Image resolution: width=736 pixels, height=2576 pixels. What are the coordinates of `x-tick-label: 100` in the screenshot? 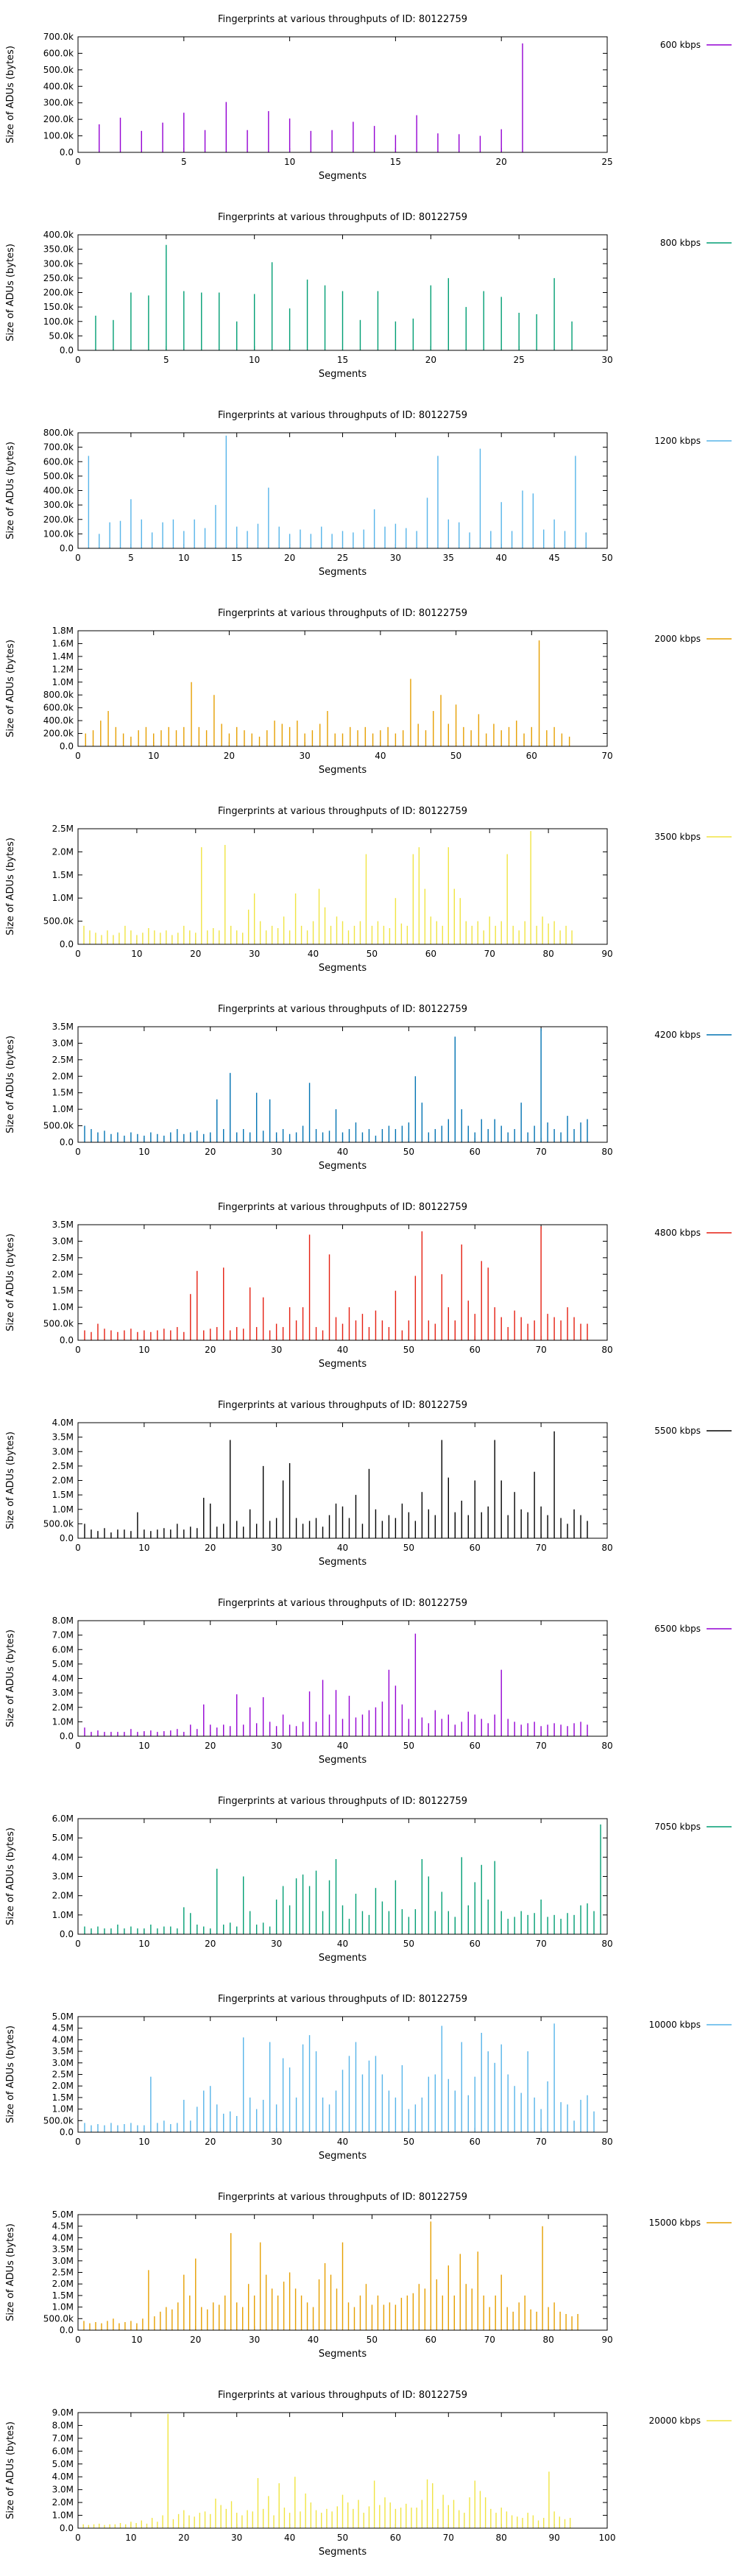 It's located at (607, 2538).